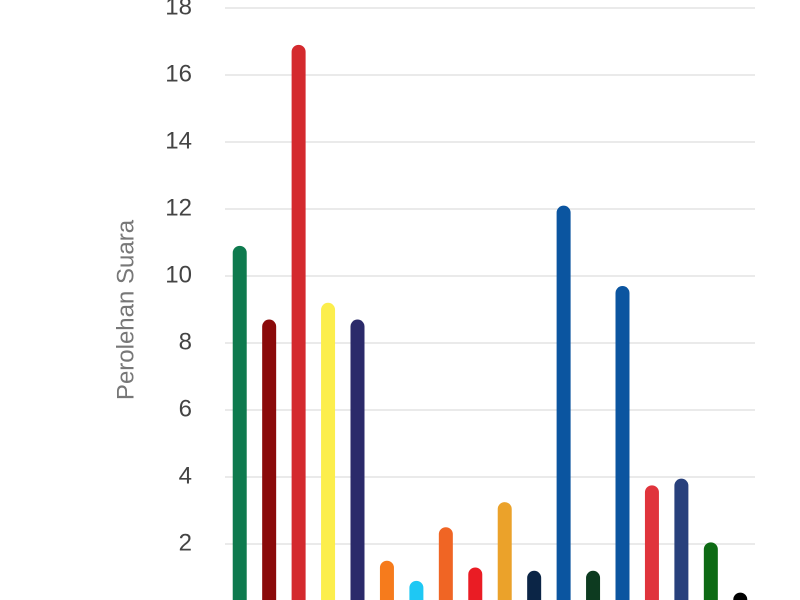 The image size is (800, 600). What do you see at coordinates (185, 341) in the screenshot?
I see `y-tick-label: 8` at bounding box center [185, 341].